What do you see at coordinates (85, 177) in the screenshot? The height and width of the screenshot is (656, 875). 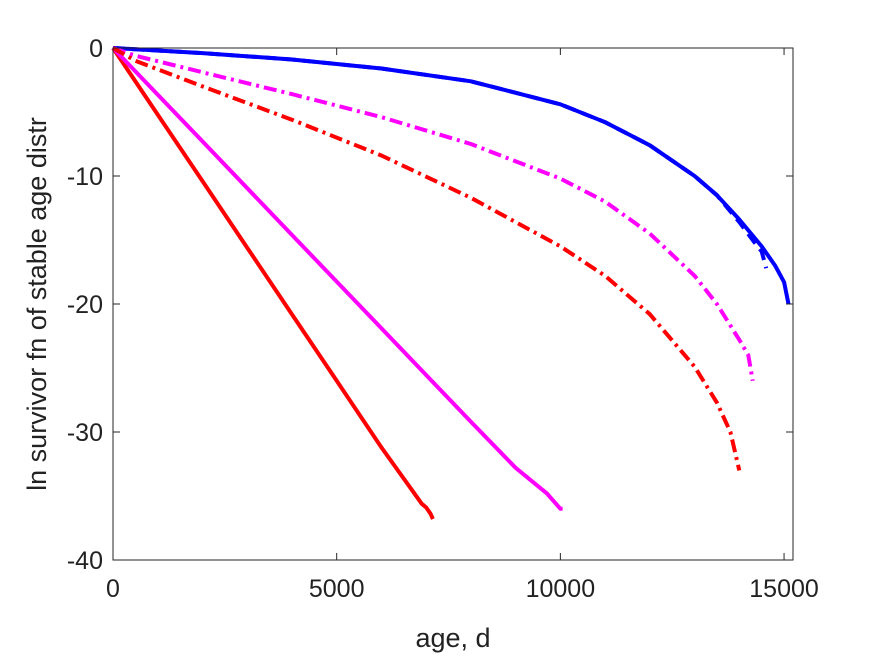 I see `y-tick-label: -10` at bounding box center [85, 177].